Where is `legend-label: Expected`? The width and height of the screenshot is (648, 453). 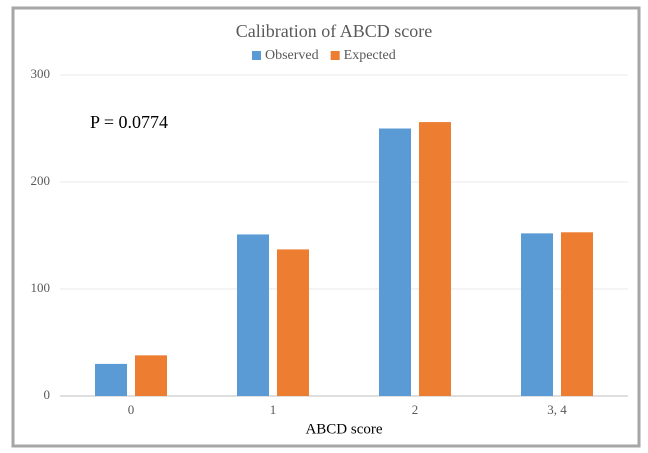
legend-label: Expected is located at coordinates (370, 55).